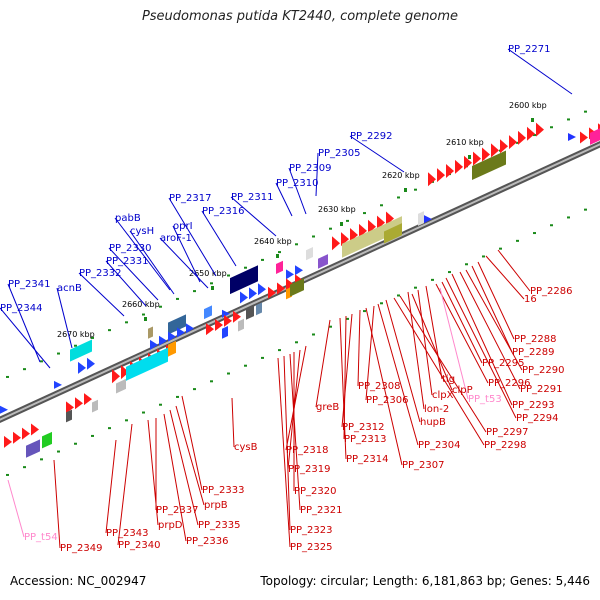  Describe the element at coordinates (321, 510) in the screenshot. I see `label-reverse-pp-2321: PP_2321` at that location.